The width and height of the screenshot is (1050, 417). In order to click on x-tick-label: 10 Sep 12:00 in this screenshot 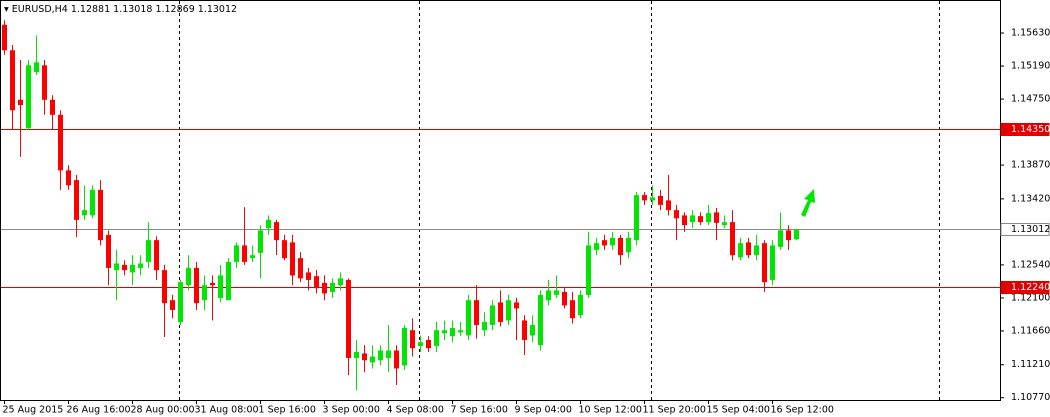, I will do `click(610, 410)`.